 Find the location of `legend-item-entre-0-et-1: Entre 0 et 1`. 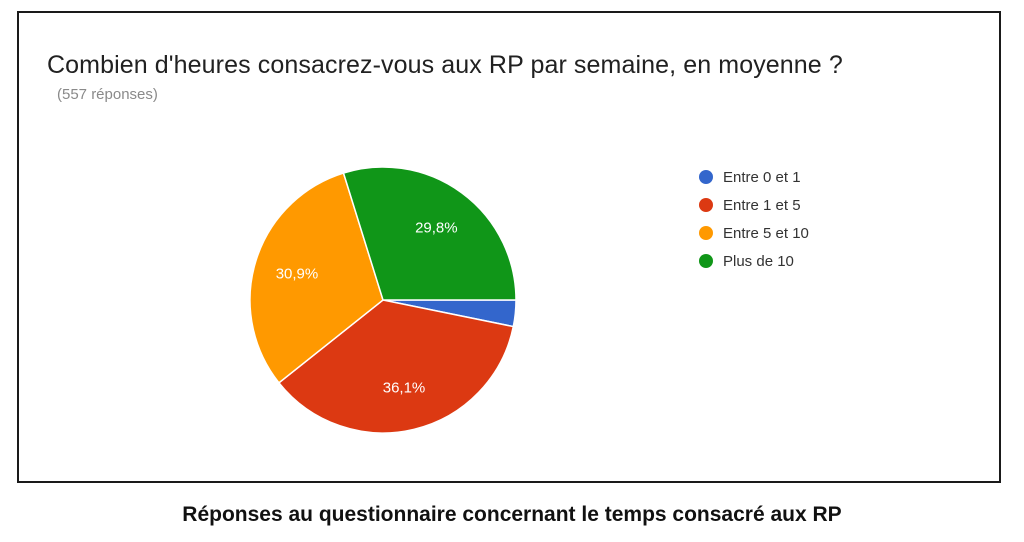

legend-item-entre-0-et-1: Entre 0 et 1 is located at coordinates (754, 177).